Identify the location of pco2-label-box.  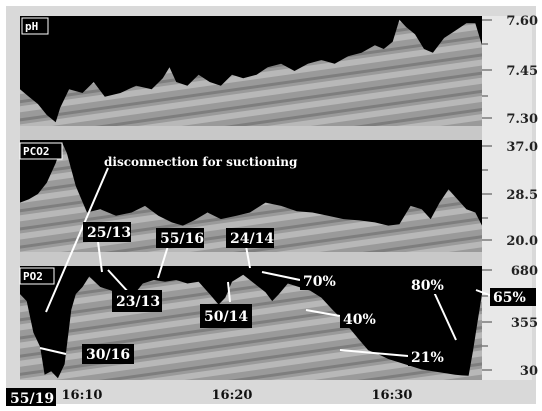
(41, 151).